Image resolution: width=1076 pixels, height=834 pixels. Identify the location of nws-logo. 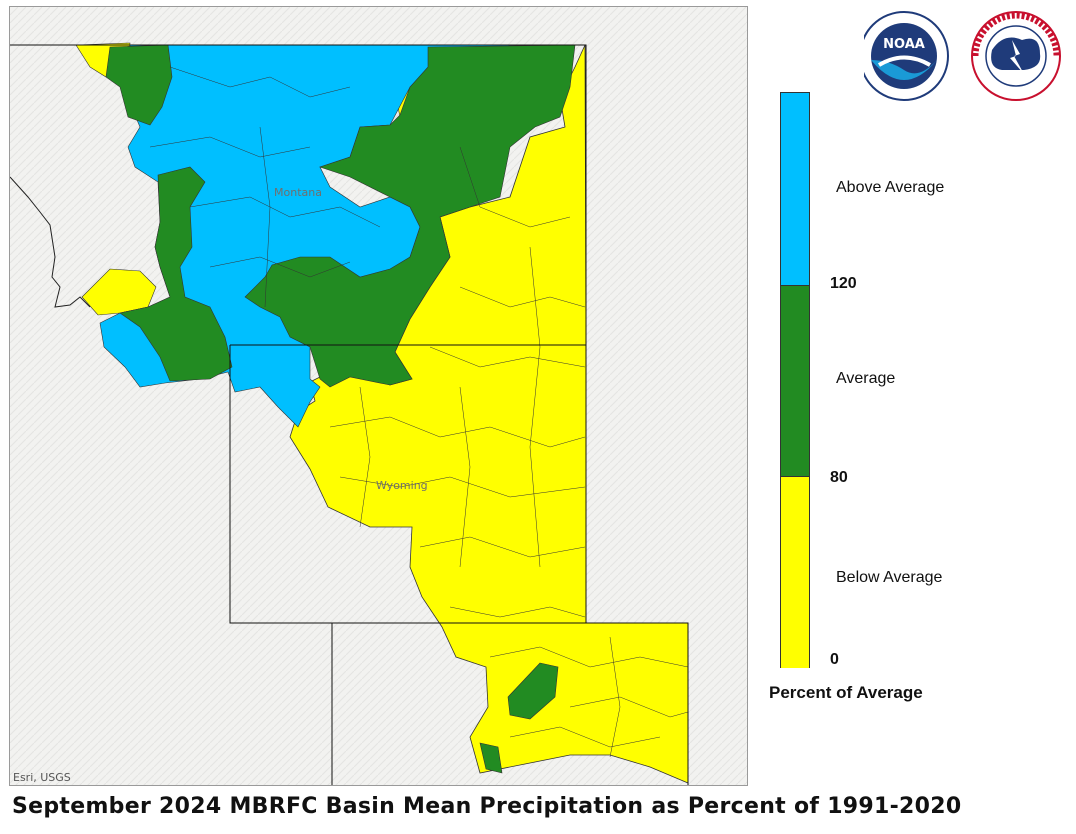
(1016, 56).